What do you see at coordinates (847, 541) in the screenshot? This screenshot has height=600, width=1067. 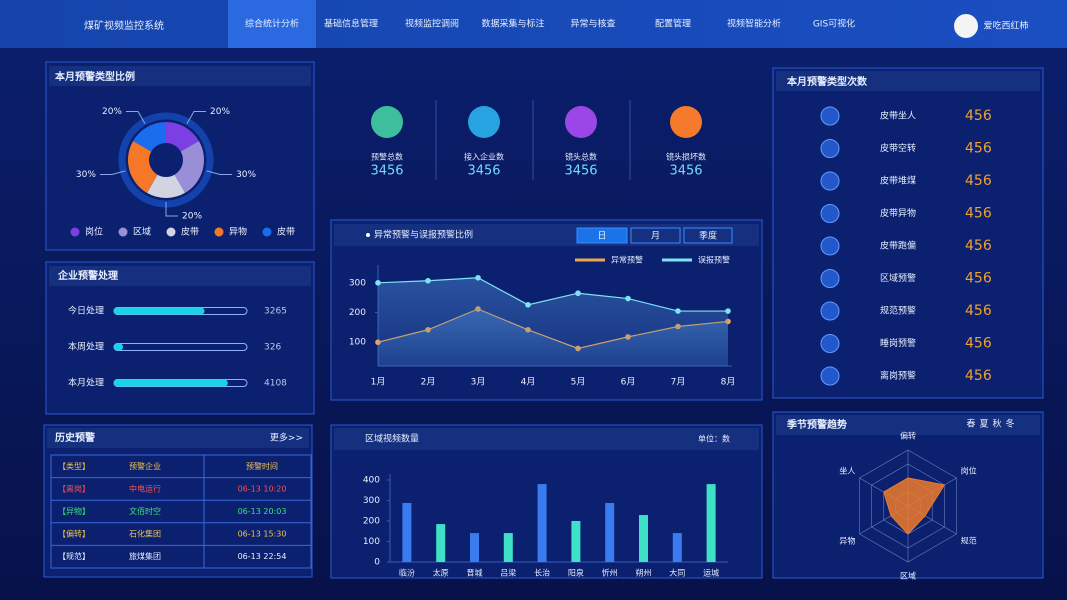 I see `radar-label: 异物` at bounding box center [847, 541].